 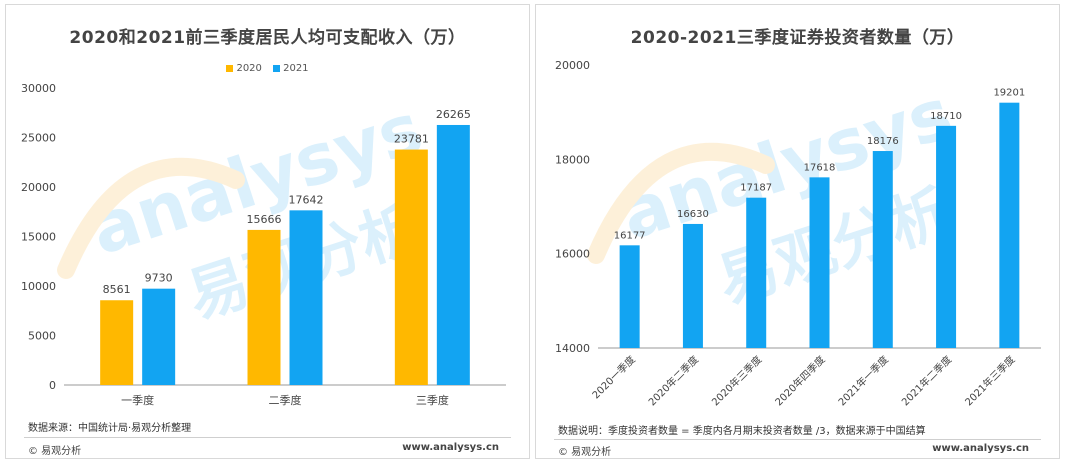 I want to click on data-label: 17642, so click(x=306, y=199).